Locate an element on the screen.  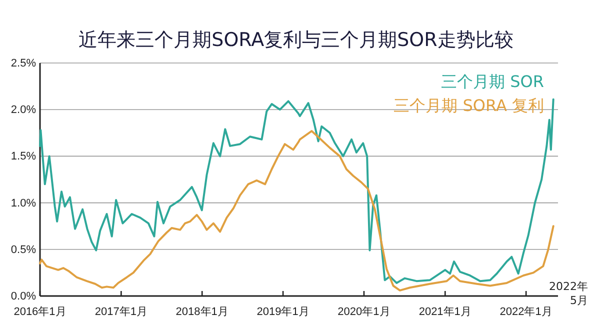
x-tick-label: 2016年1月 is located at coordinates (40, 312).